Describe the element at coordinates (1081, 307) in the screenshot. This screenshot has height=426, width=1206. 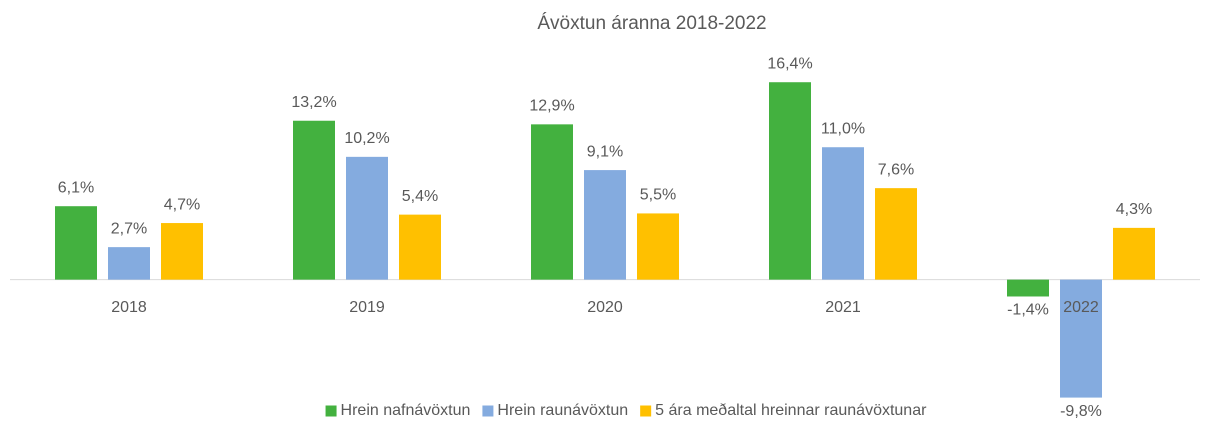
I see `x-tick-label: 2022` at that location.